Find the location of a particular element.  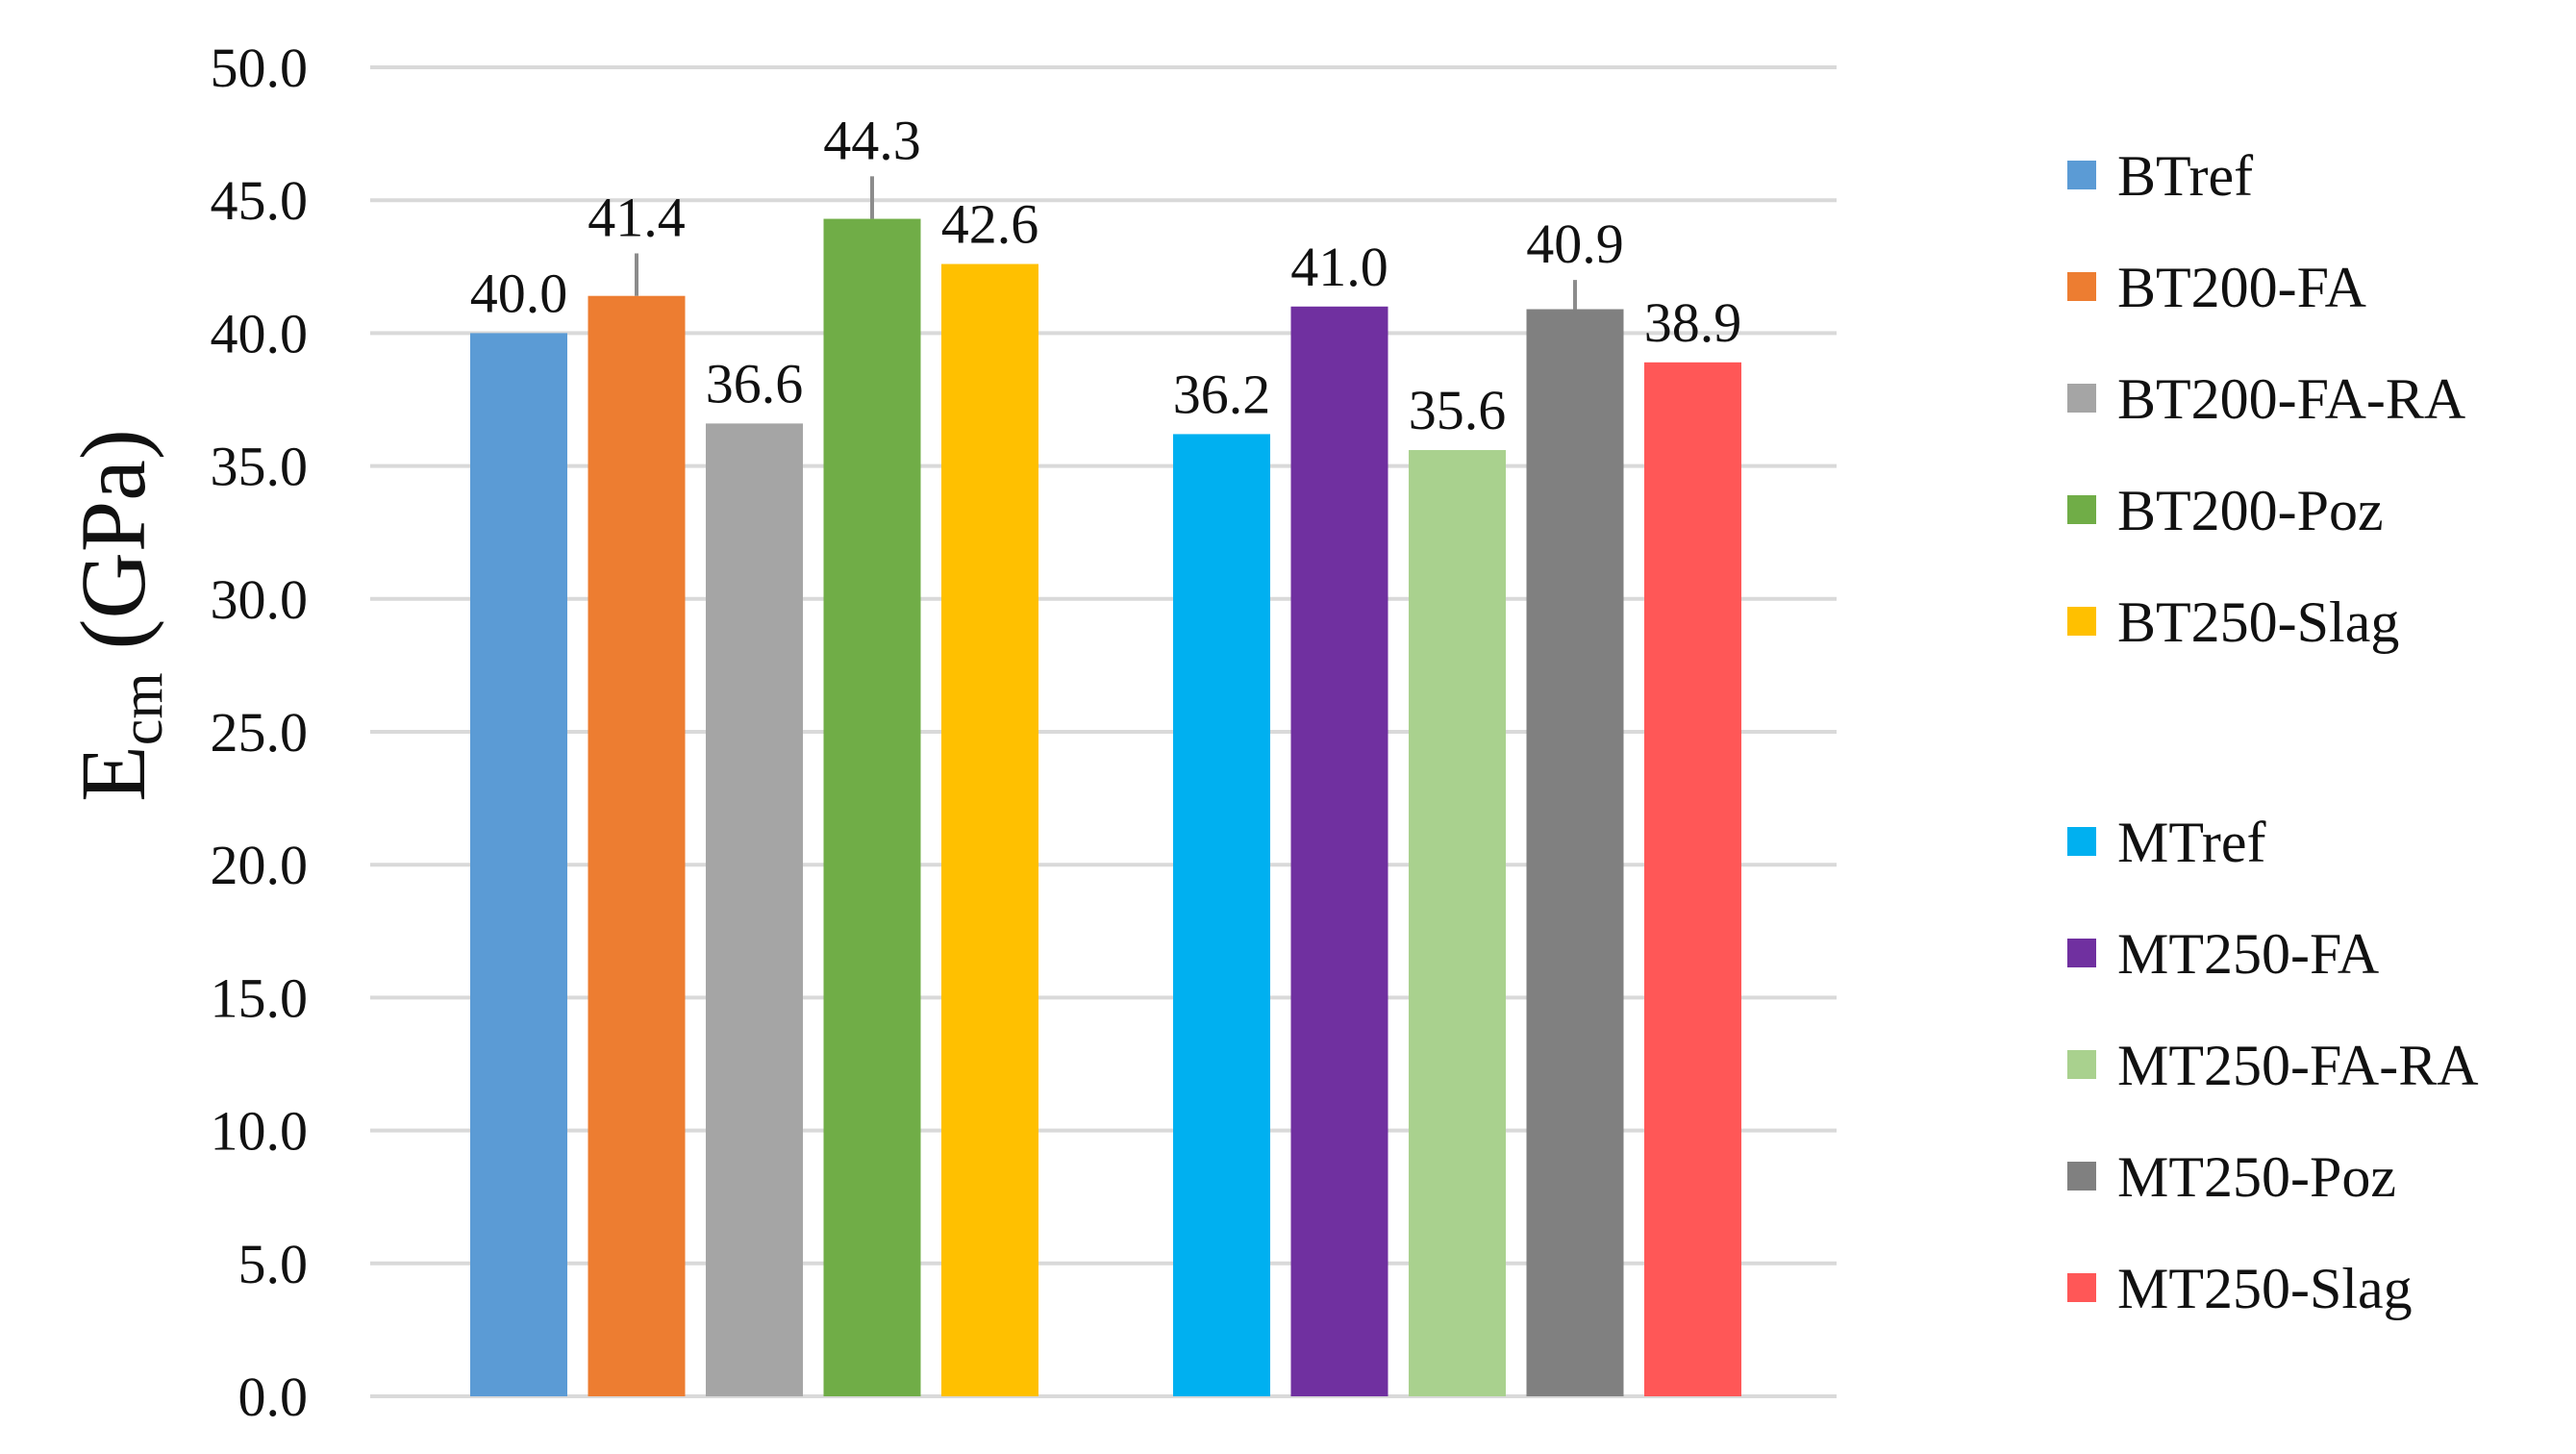

legend-label-mt250-poz: MT250-Poz is located at coordinates (2256, 1177).